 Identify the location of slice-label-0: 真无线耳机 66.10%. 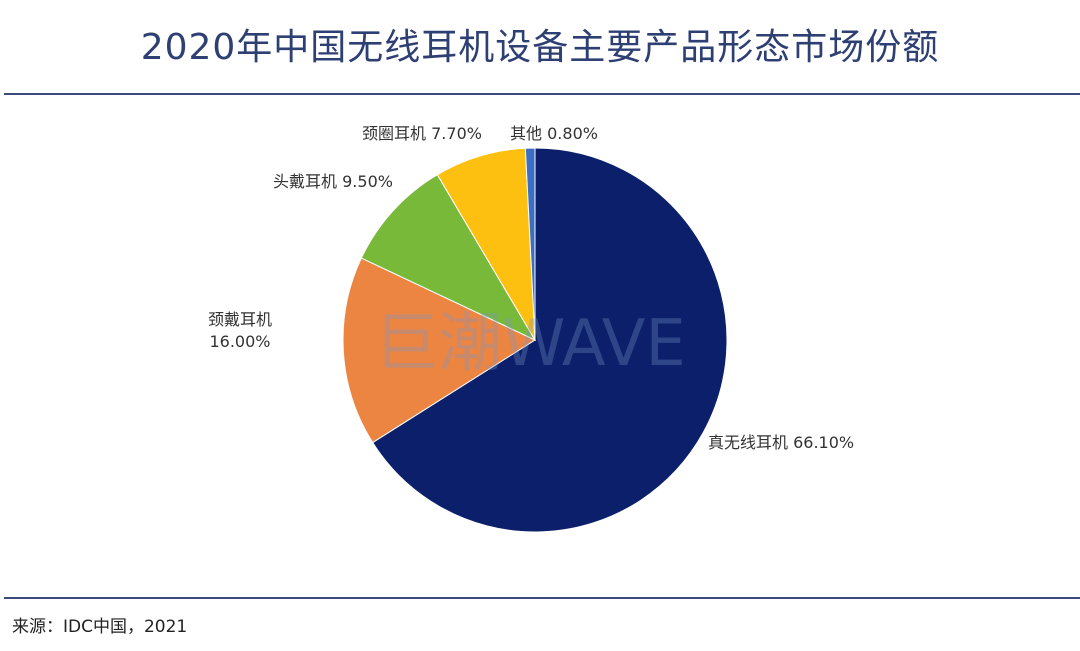
(781, 442).